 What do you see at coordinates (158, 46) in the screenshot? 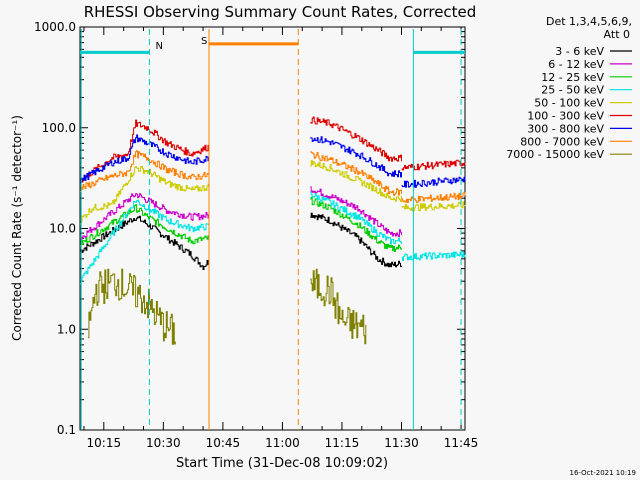
I see `annotation-label-n: N` at bounding box center [158, 46].